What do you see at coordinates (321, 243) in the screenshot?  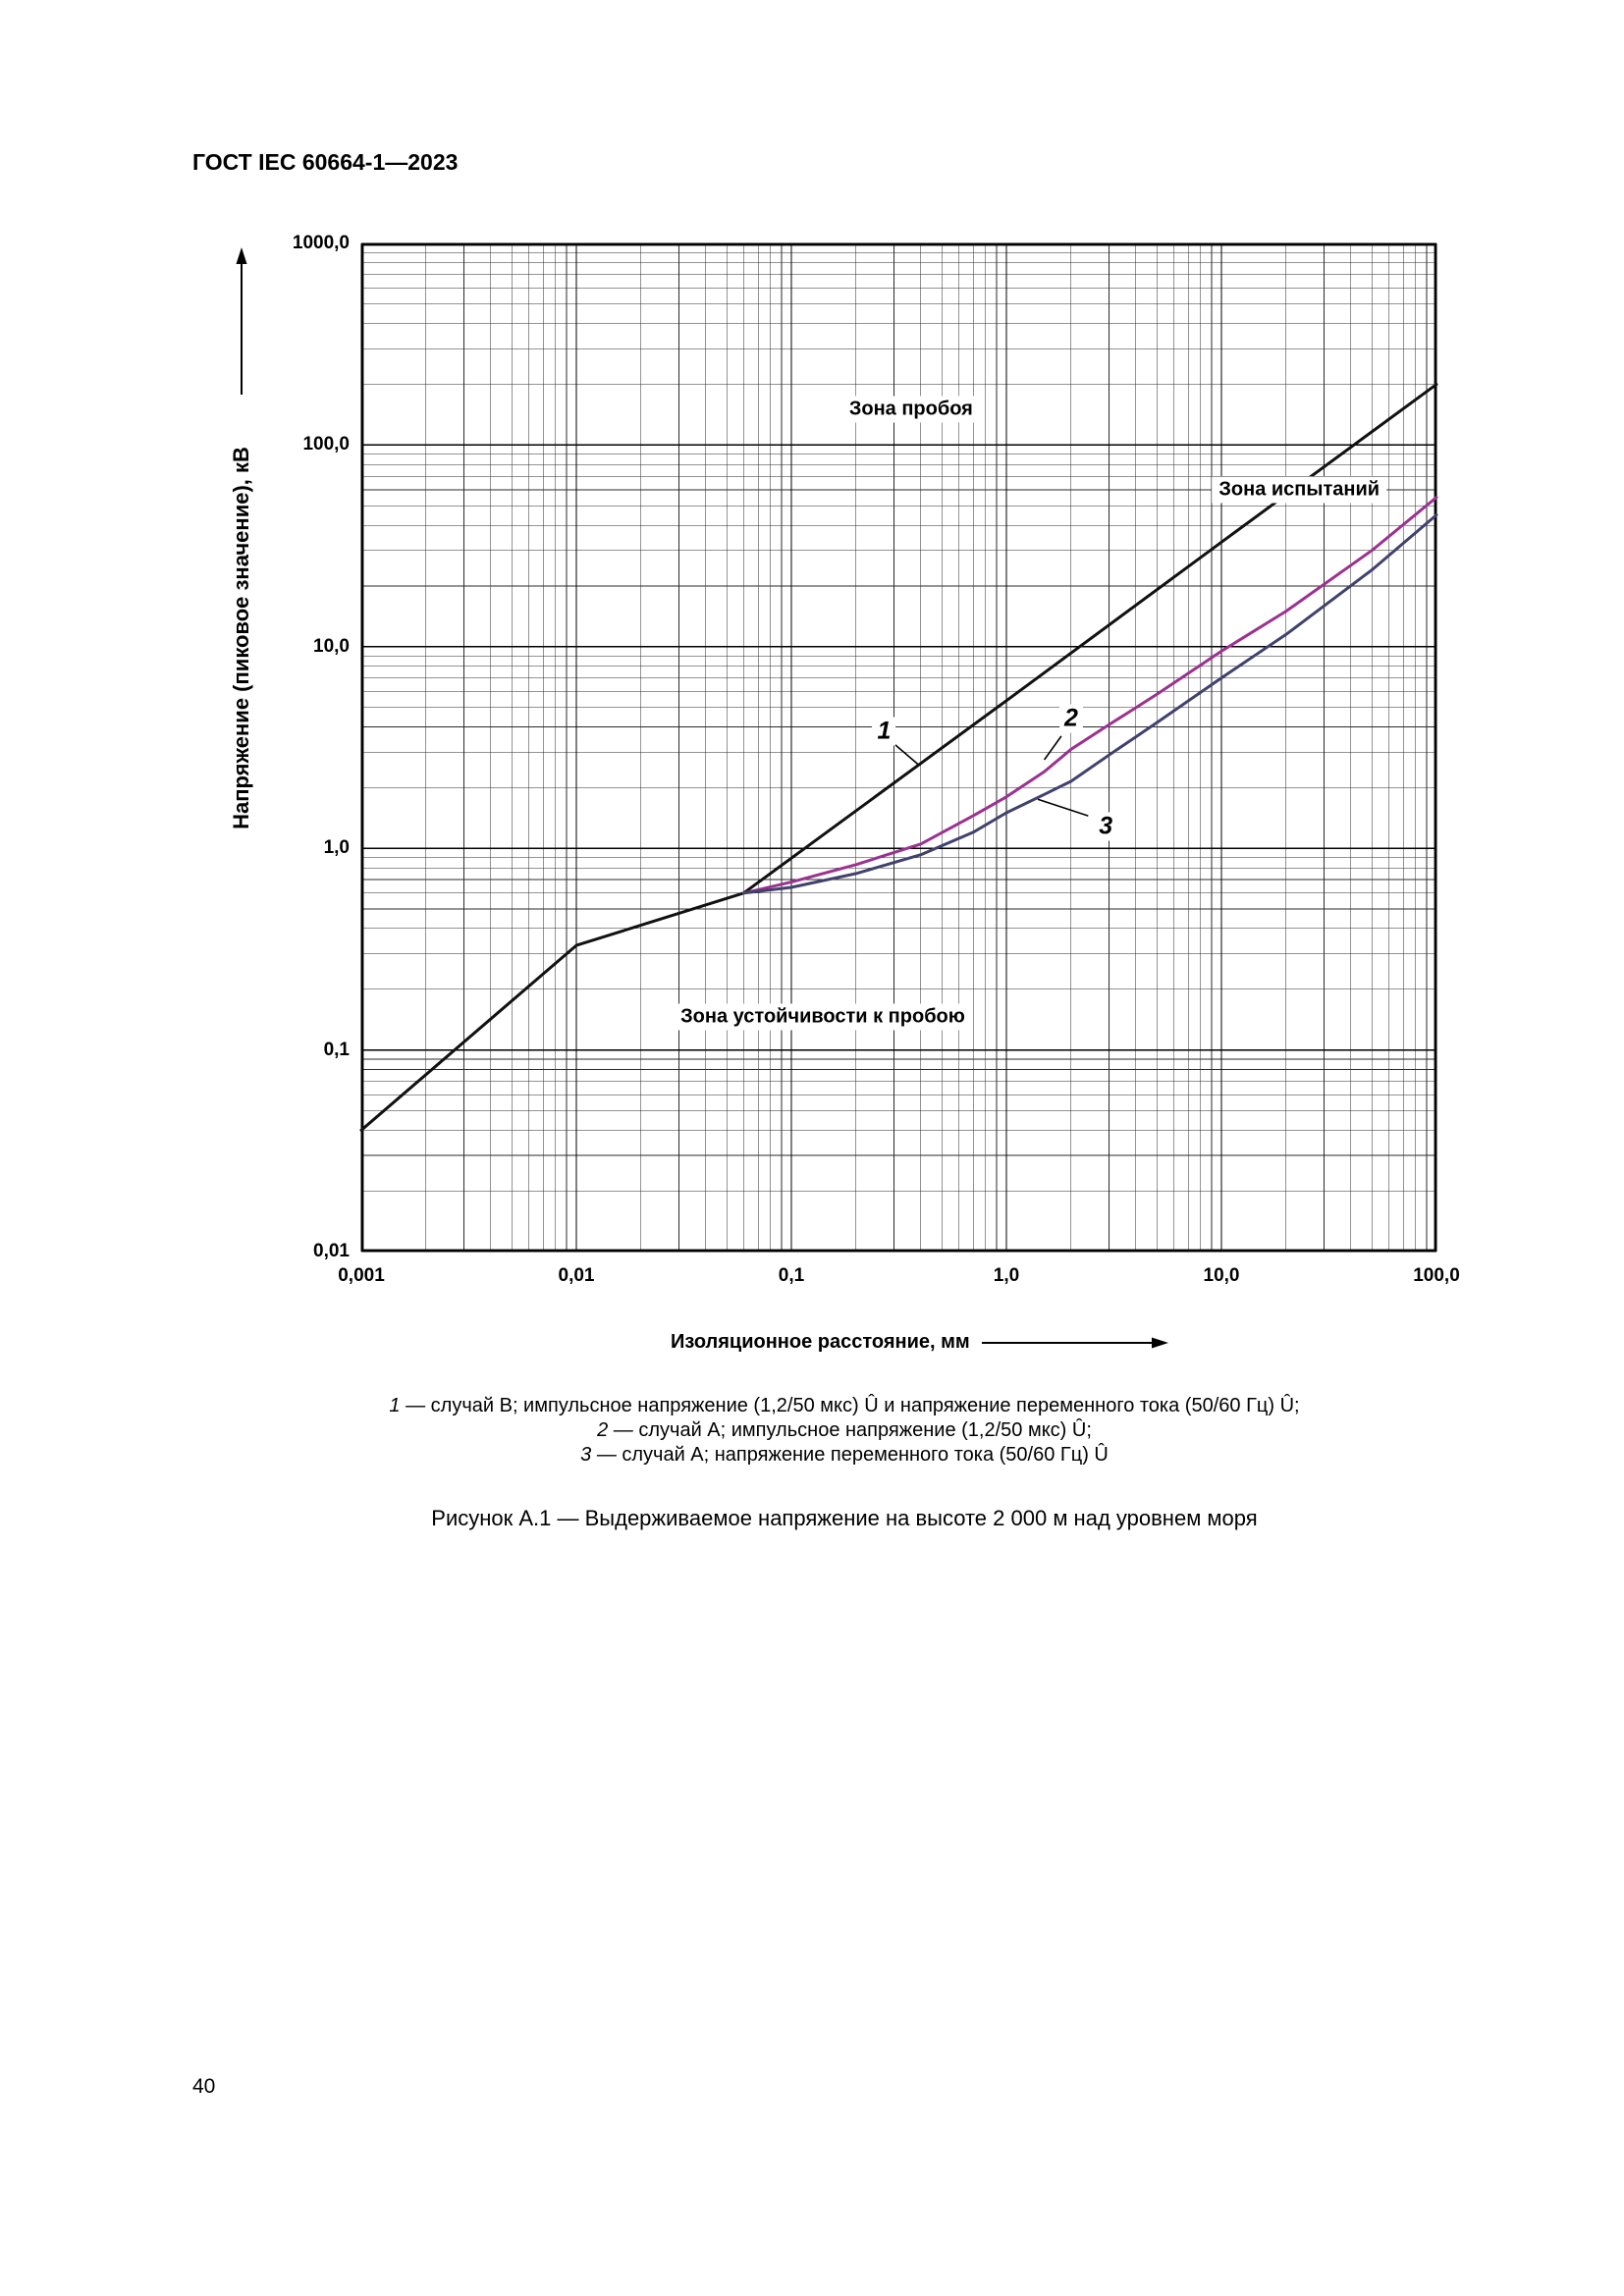 I see `y-tick-label: 1000,0` at bounding box center [321, 243].